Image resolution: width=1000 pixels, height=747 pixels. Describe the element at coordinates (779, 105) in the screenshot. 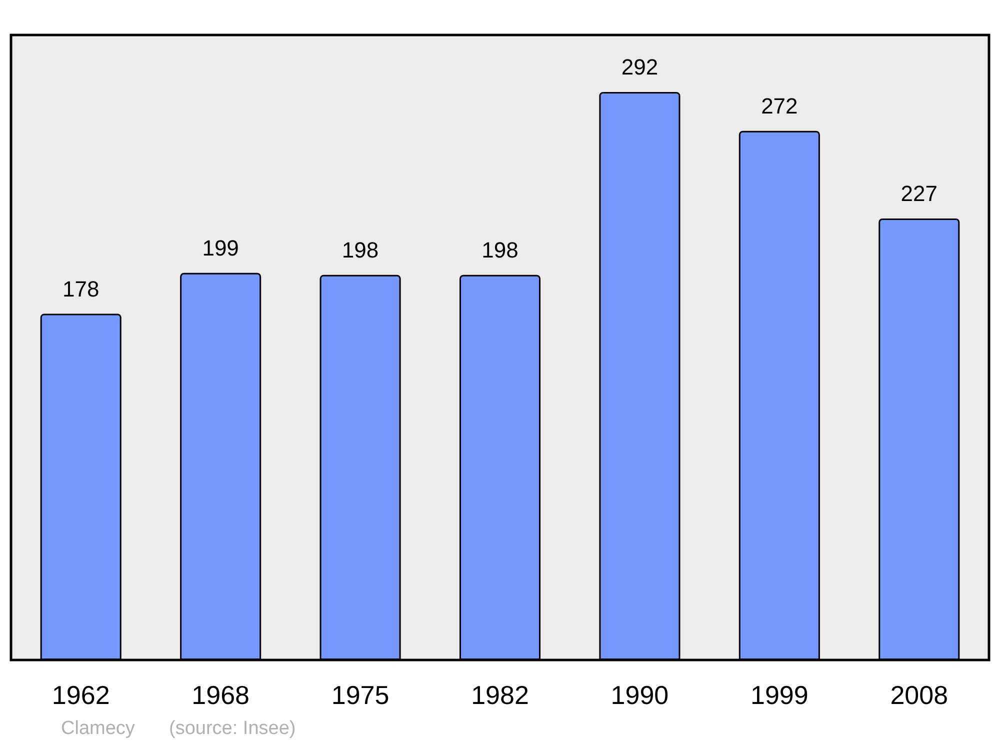

I see `data-label: 272` at that location.